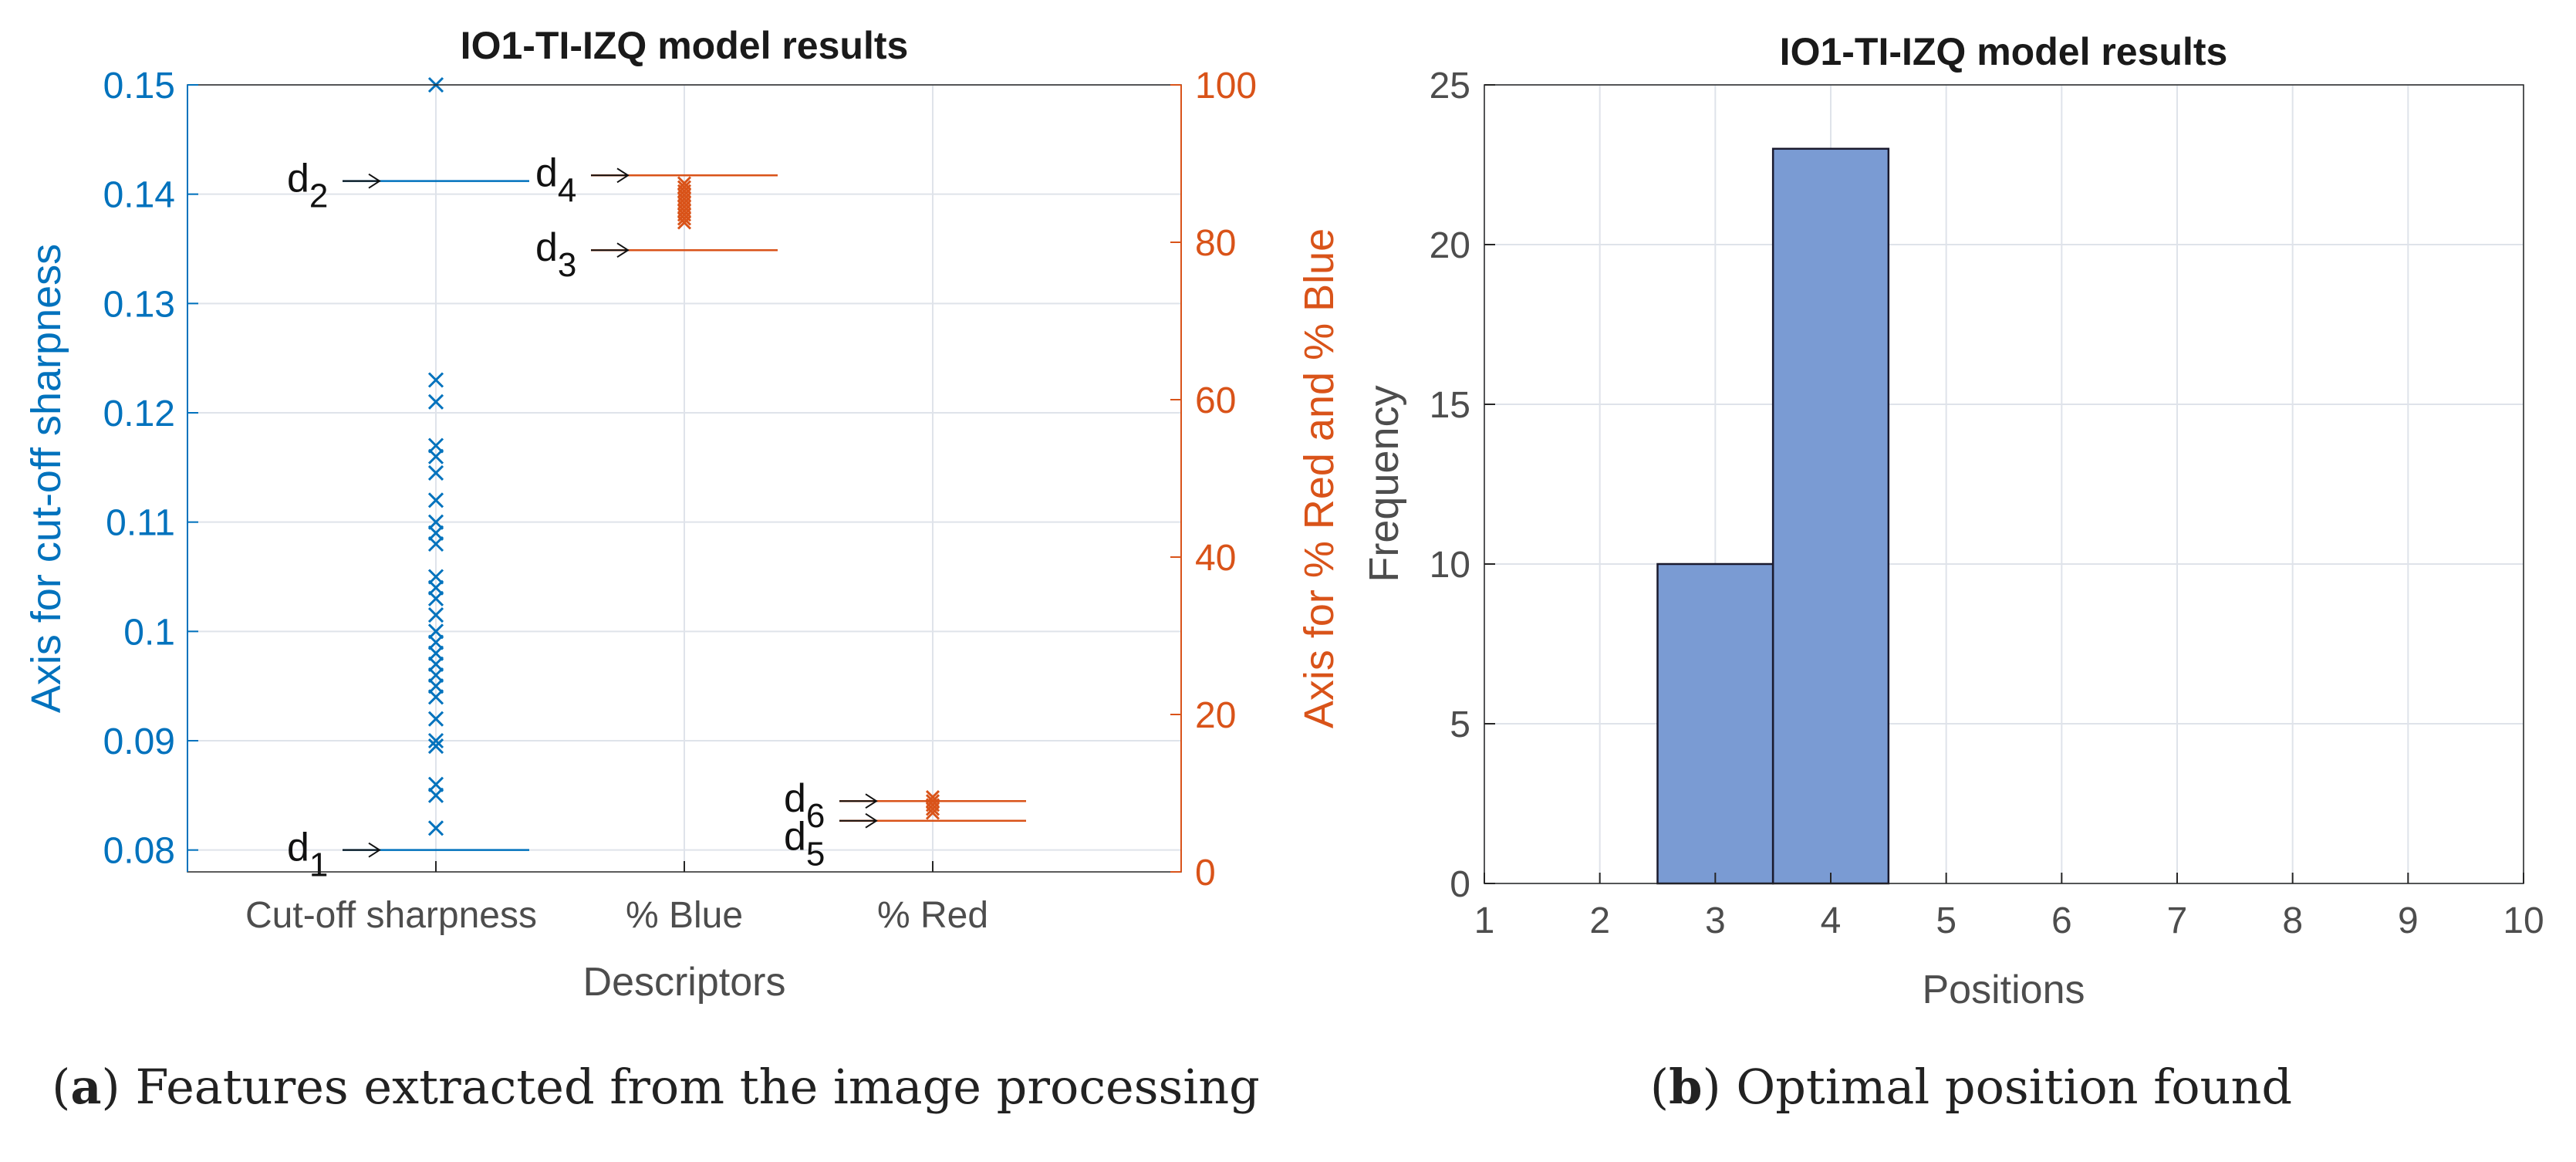 Image resolution: width=2576 pixels, height=1162 pixels. Describe the element at coordinates (139, 741) in the screenshot. I see `chart-a-left-tick-label: 0.09` at that location.